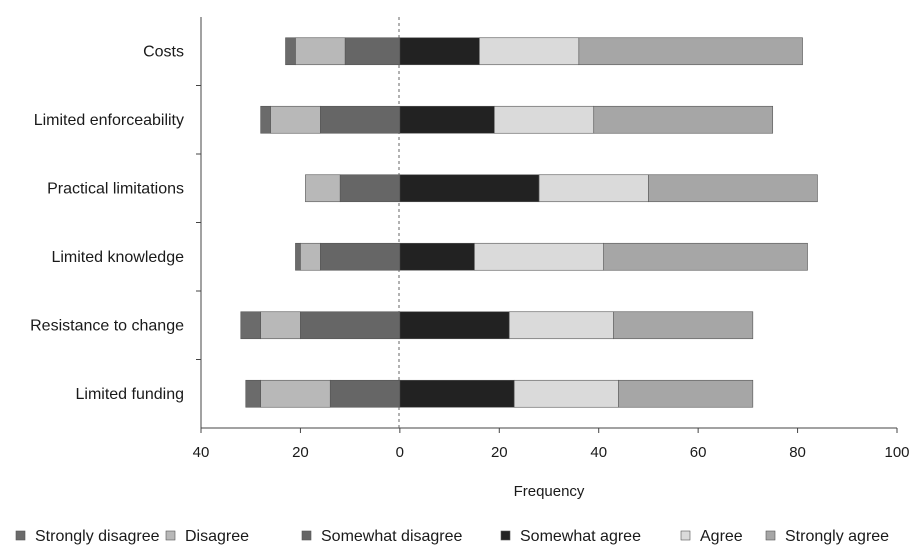 The image size is (909, 547). Describe the element at coordinates (117, 257) in the screenshot. I see `category-label: Limited knowledge` at that location.